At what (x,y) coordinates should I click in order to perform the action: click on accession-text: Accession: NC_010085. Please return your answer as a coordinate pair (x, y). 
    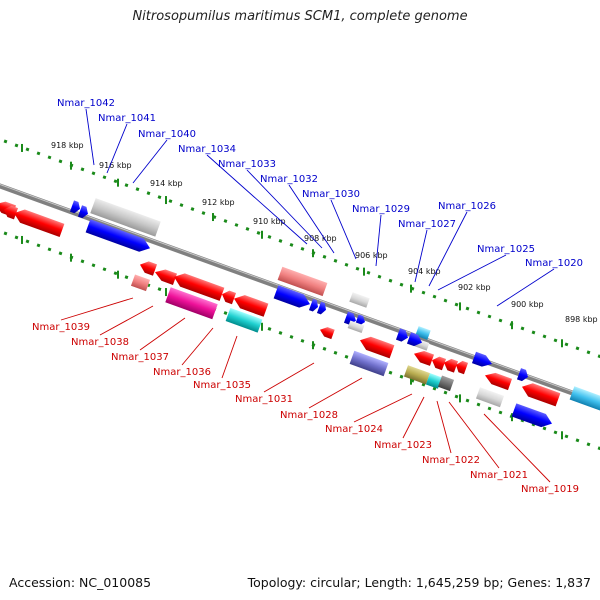
    Looking at the image, I should click on (80, 582).